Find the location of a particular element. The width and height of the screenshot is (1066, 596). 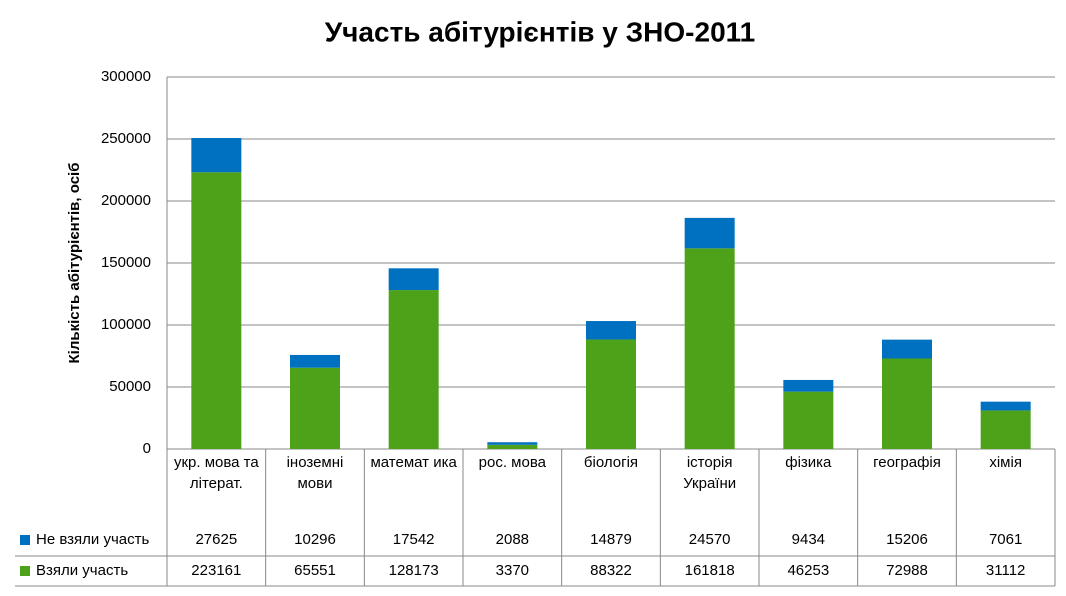

table-value: 2088 is located at coordinates (512, 539).